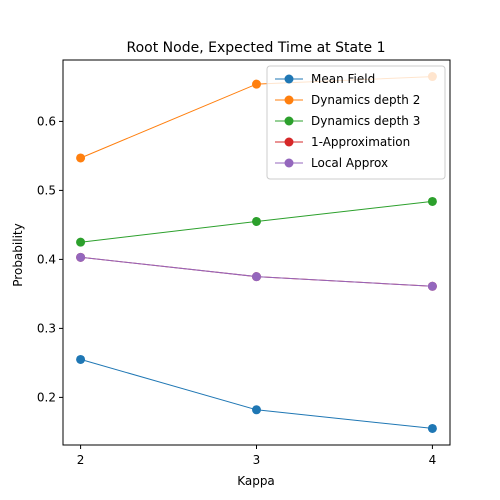  Describe the element at coordinates (18, 254) in the screenshot. I see `y-axis-label: Probability` at that location.